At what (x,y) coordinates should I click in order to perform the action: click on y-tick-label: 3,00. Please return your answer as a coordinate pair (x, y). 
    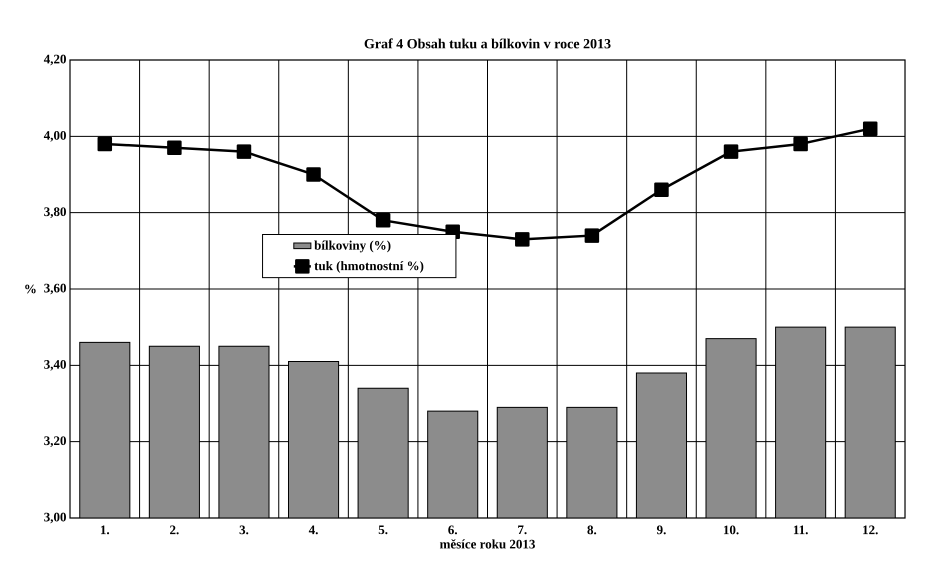
    Looking at the image, I should click on (55, 518).